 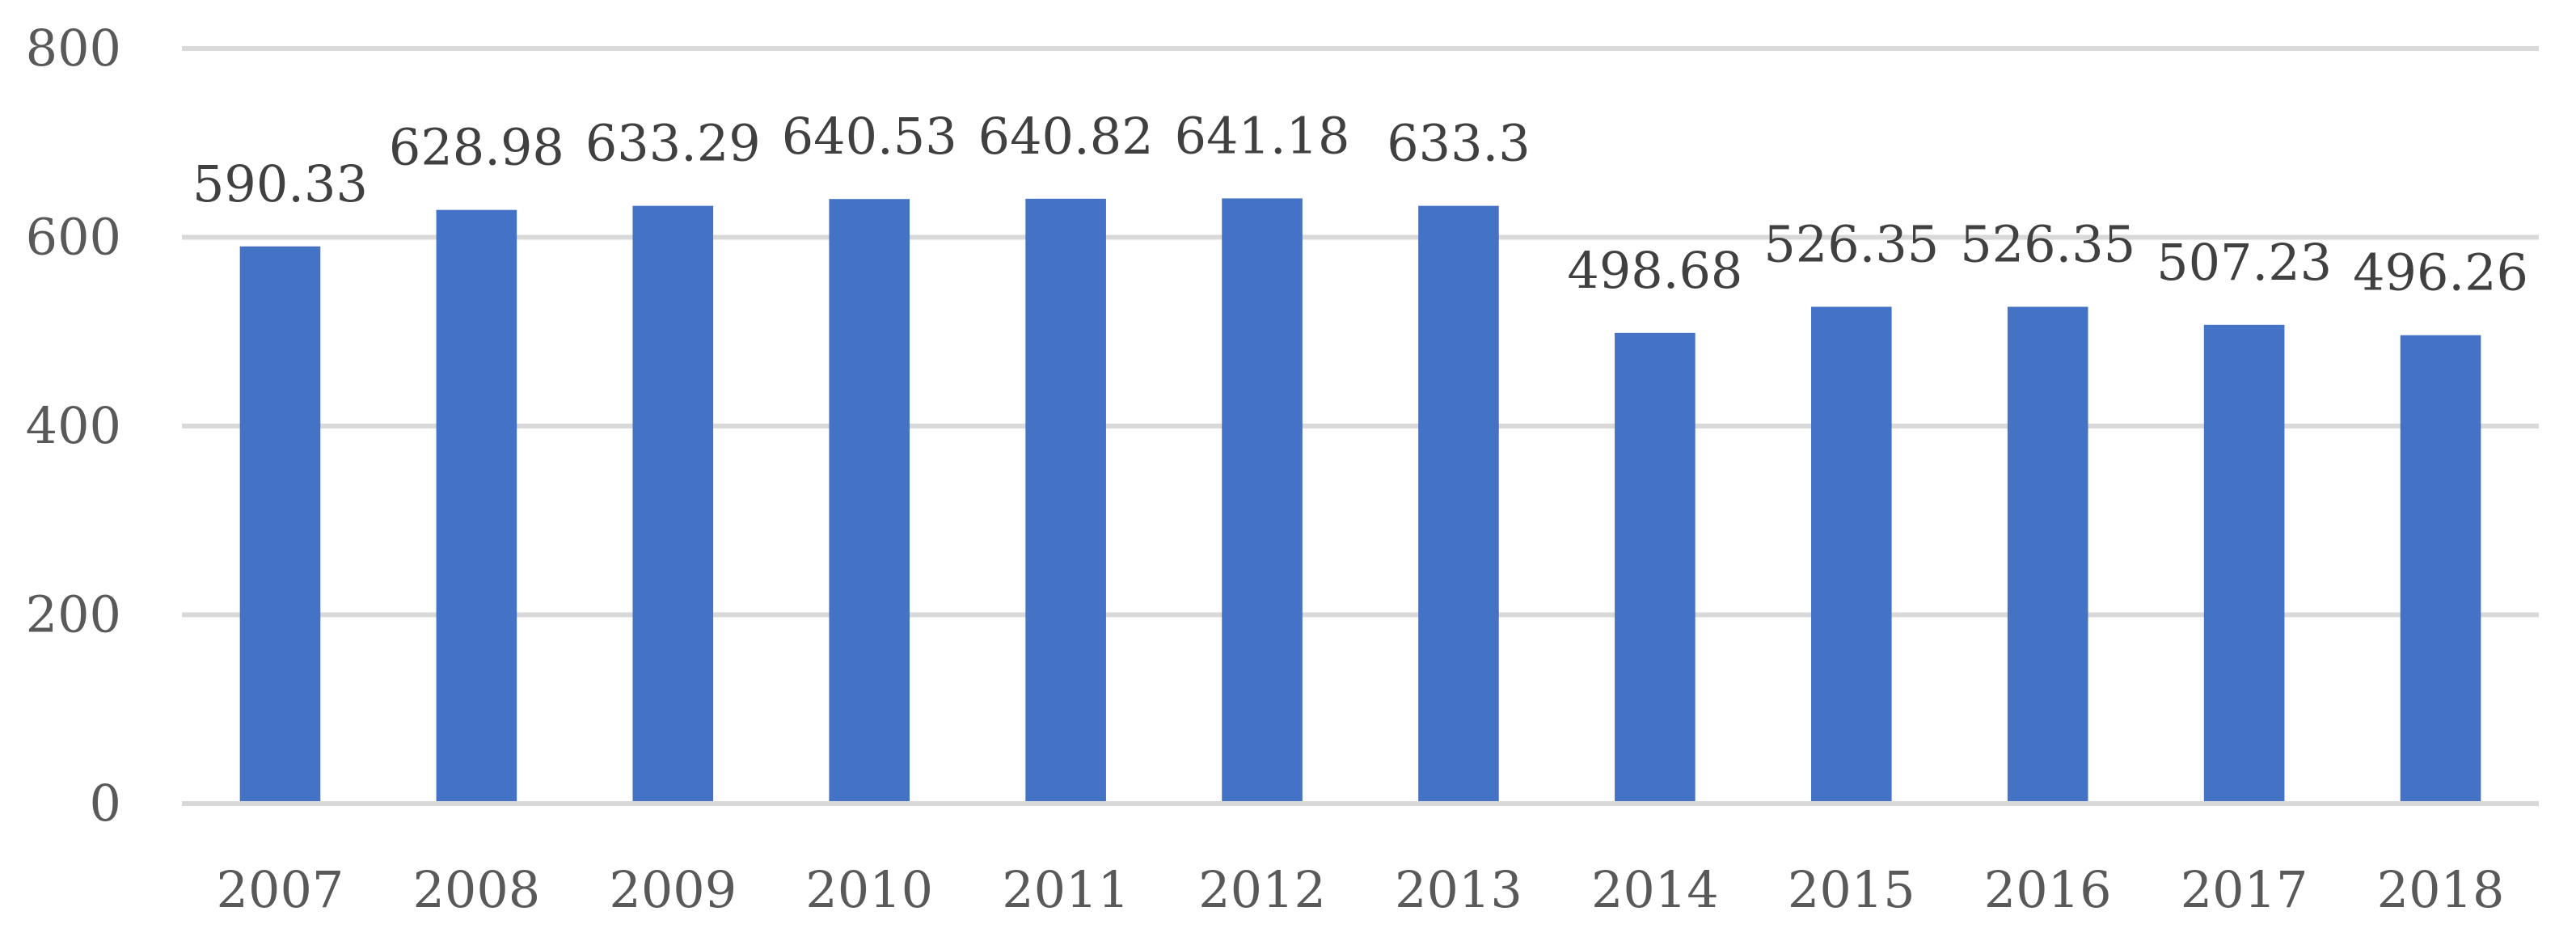 What do you see at coordinates (476, 147) in the screenshot?
I see `data-label: 628.98` at bounding box center [476, 147].